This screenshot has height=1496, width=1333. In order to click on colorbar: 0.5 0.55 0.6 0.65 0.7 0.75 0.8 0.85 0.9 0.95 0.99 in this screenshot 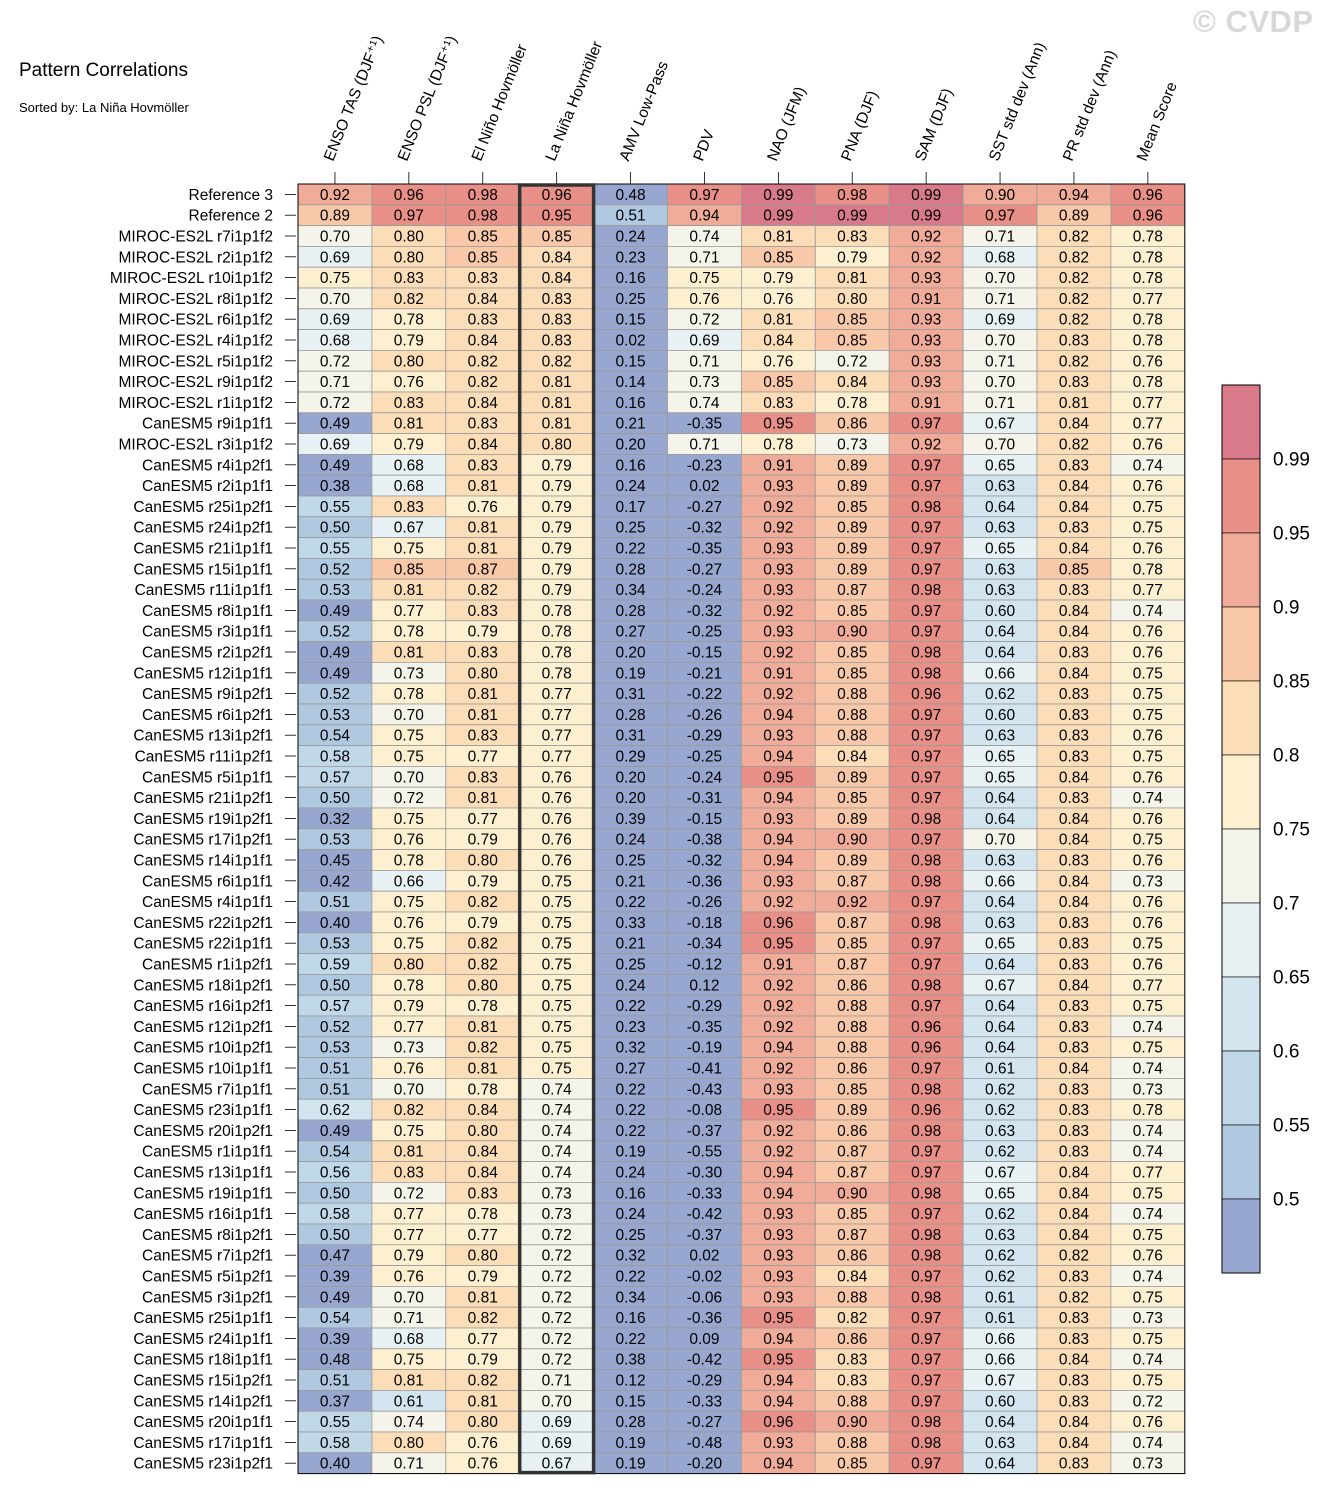, I will do `click(1265, 829)`.